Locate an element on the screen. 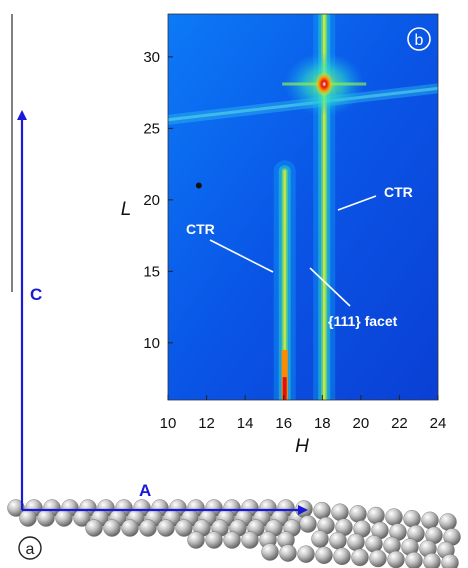  y-tick-label: 15 is located at coordinates (151, 271).